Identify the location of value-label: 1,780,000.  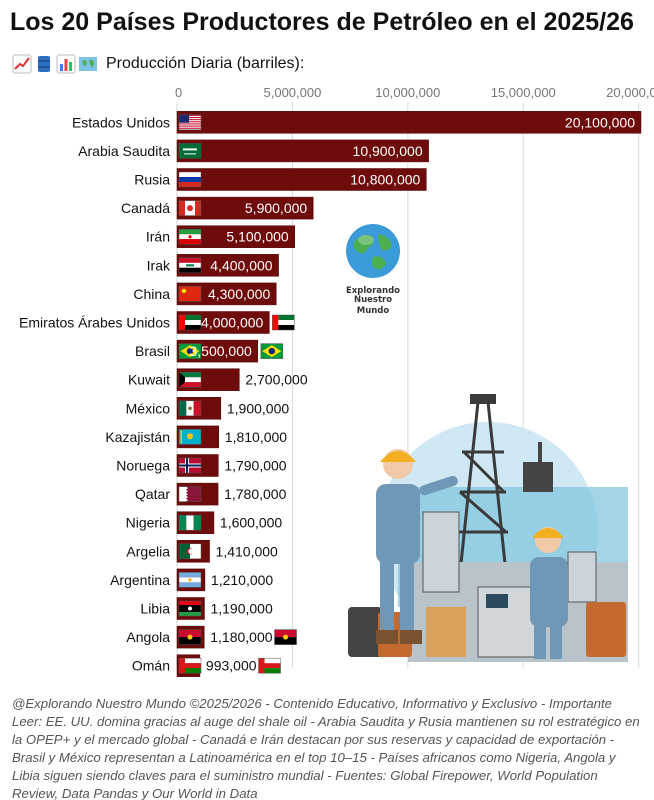
(255, 494).